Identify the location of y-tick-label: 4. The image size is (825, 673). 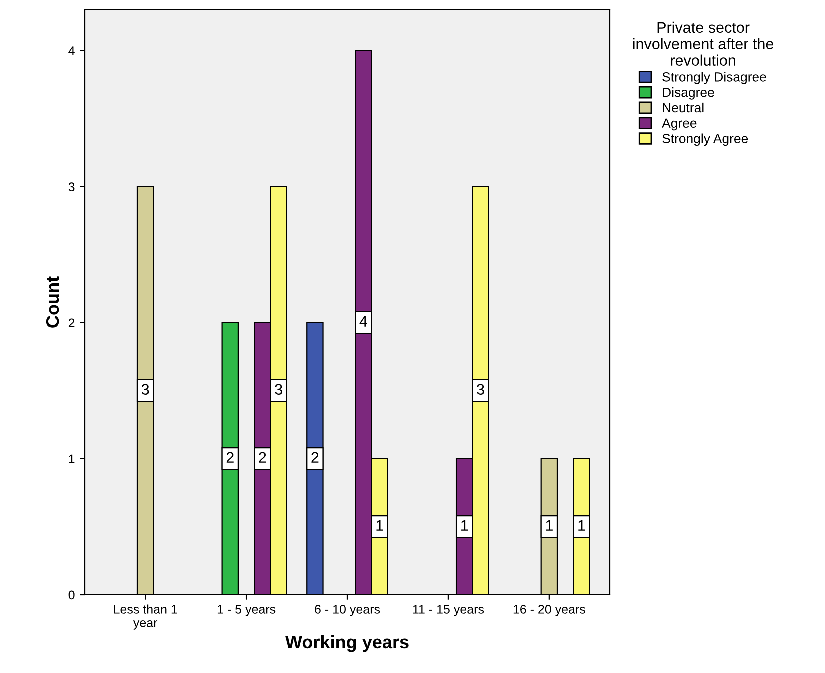
(71, 51).